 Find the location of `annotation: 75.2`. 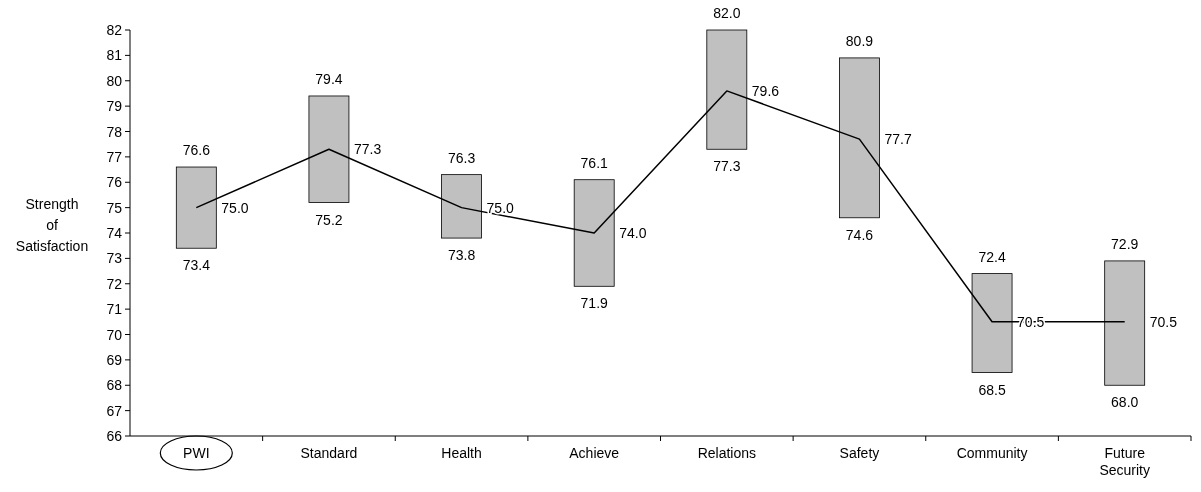

annotation: 75.2 is located at coordinates (329, 219).